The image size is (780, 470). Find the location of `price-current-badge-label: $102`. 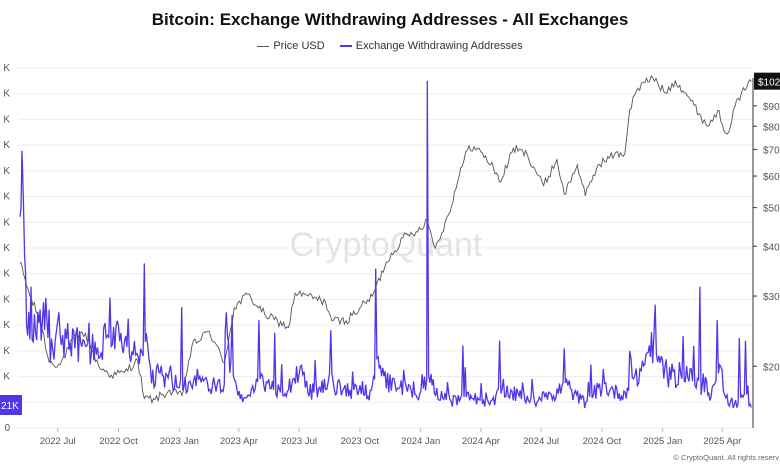

price-current-badge-label: $102 is located at coordinates (769, 83).